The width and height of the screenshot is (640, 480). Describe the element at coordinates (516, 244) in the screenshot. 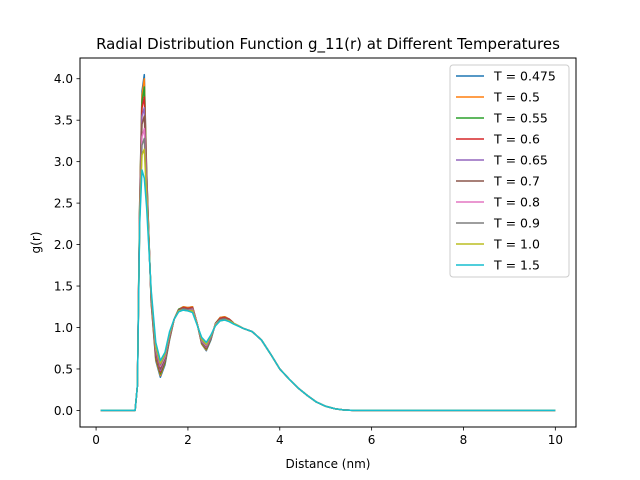

I see `legend-label-8: T = 1.0` at that location.